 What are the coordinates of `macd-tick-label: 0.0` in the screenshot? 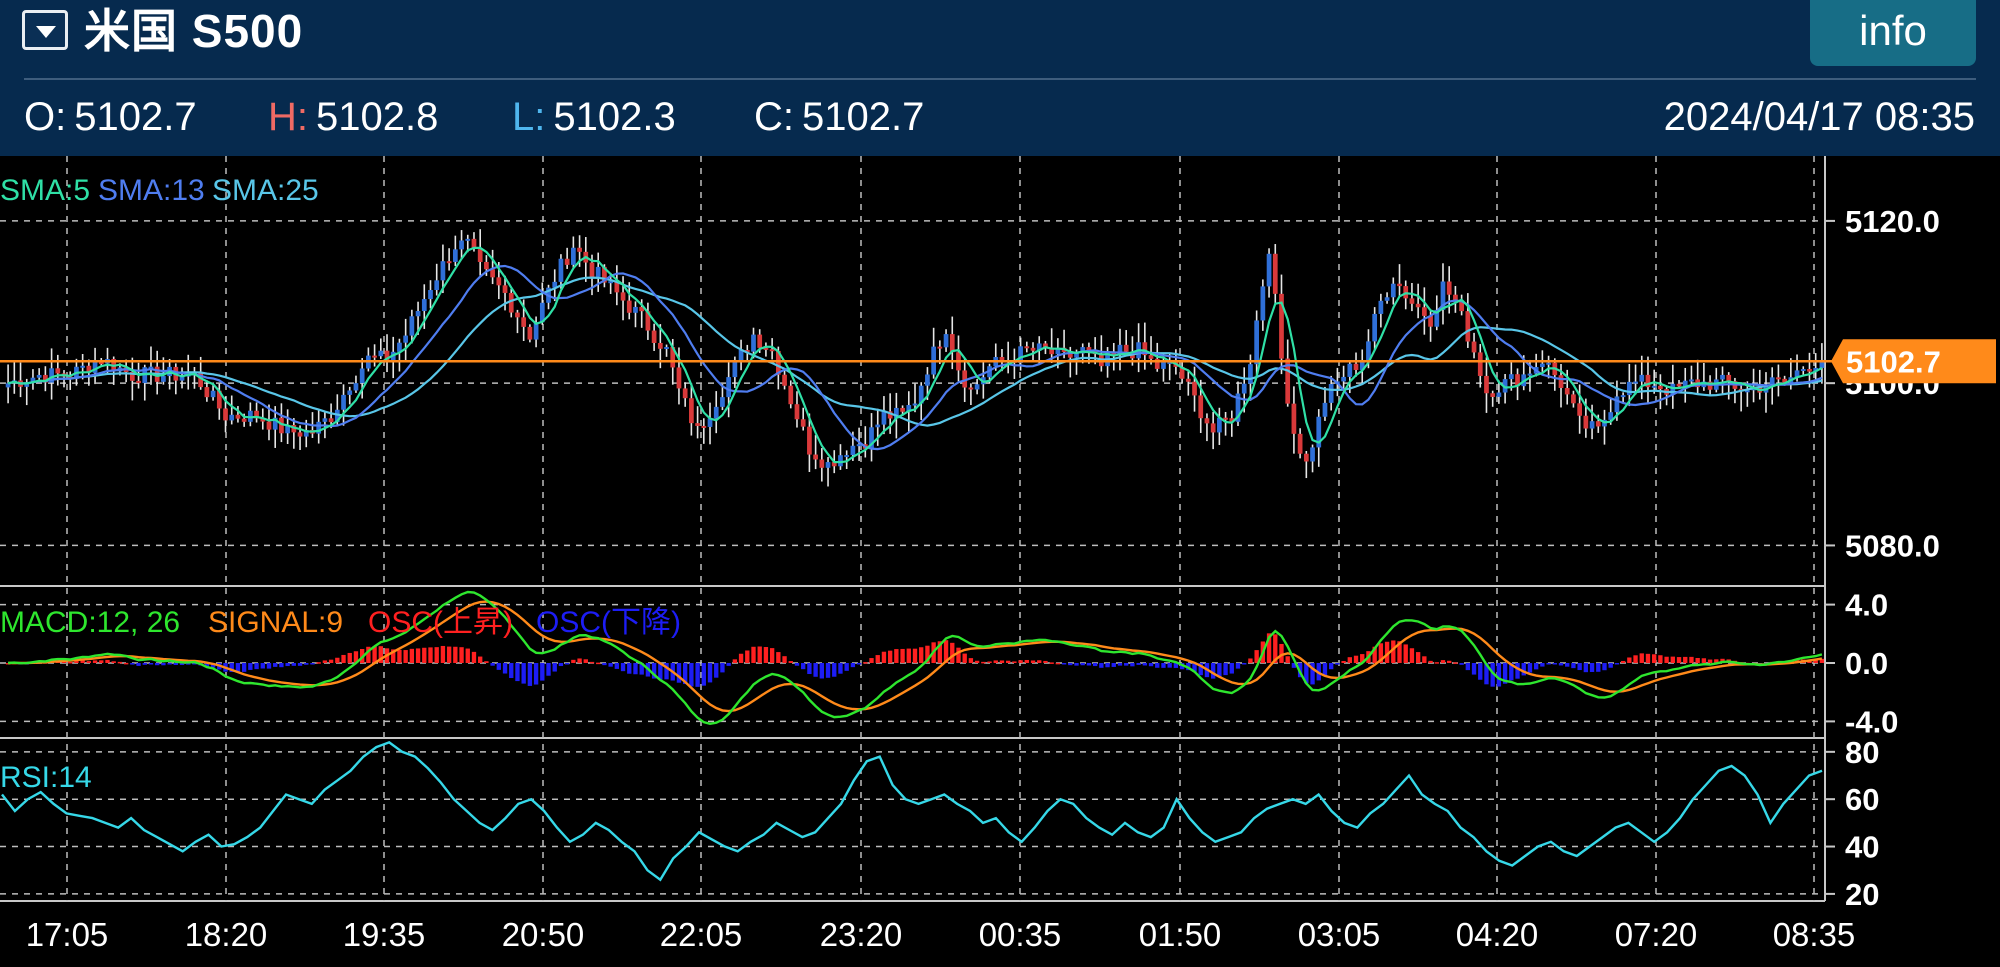 It's located at (1866, 663).